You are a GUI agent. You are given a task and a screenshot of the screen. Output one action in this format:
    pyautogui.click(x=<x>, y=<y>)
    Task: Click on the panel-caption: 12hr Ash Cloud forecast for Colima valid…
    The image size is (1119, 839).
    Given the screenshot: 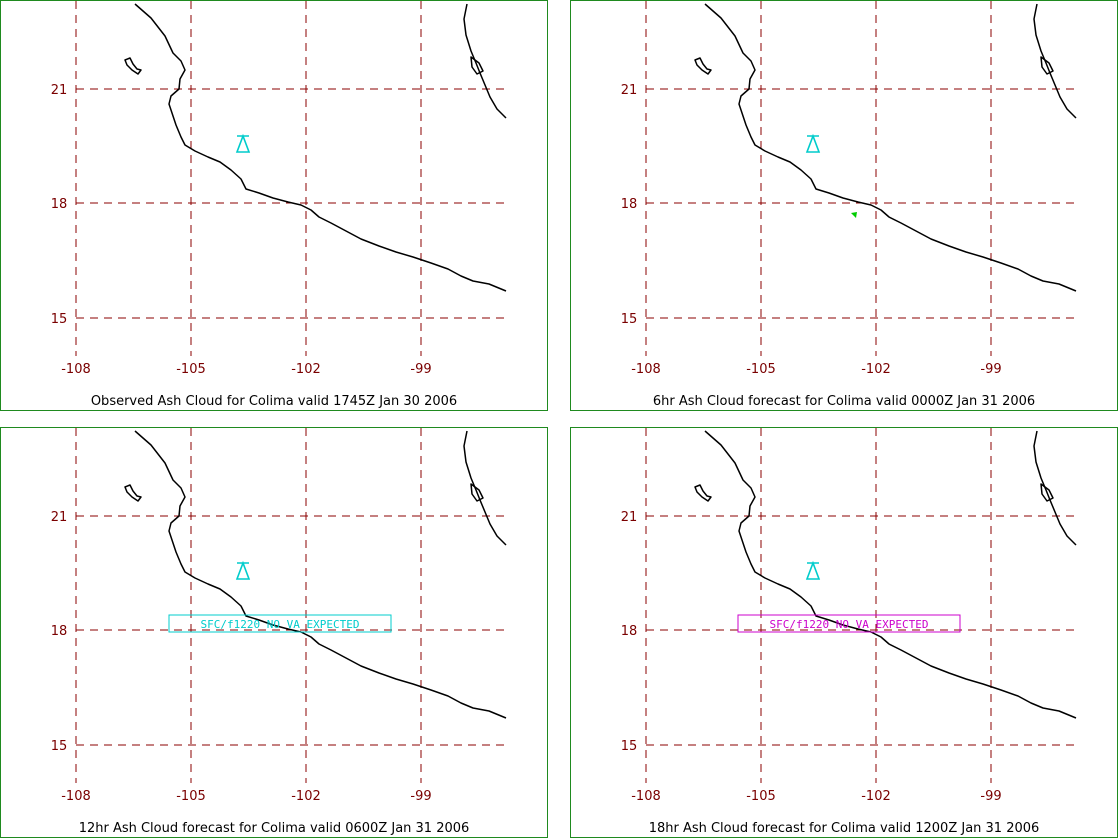 What is the action you would take?
    pyautogui.click(x=274, y=828)
    